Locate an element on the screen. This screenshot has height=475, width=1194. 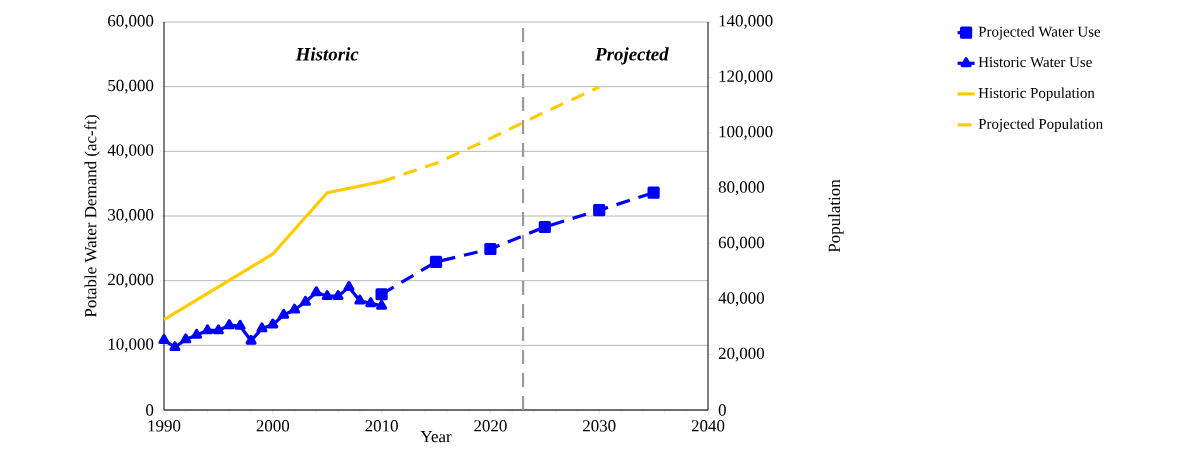
legend-label: Projected Water Use is located at coordinates (1039, 33).